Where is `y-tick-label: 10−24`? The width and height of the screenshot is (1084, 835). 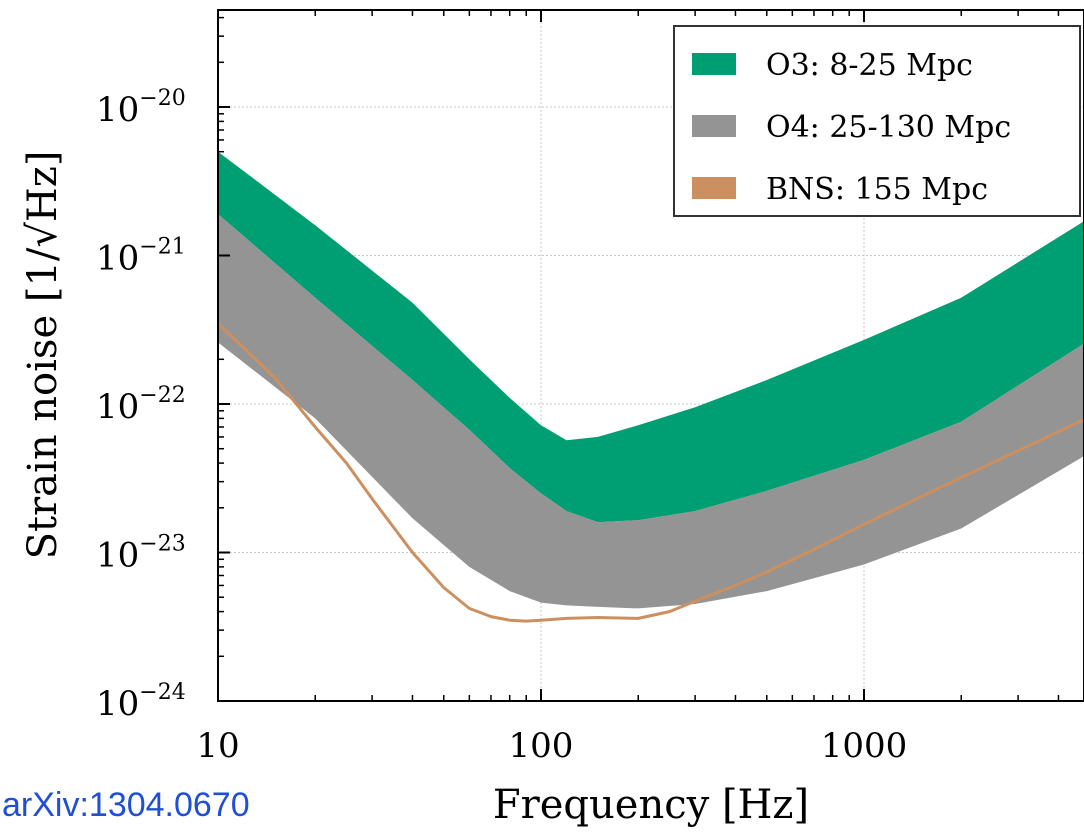
y-tick-label: 10−24 is located at coordinates (141, 702).